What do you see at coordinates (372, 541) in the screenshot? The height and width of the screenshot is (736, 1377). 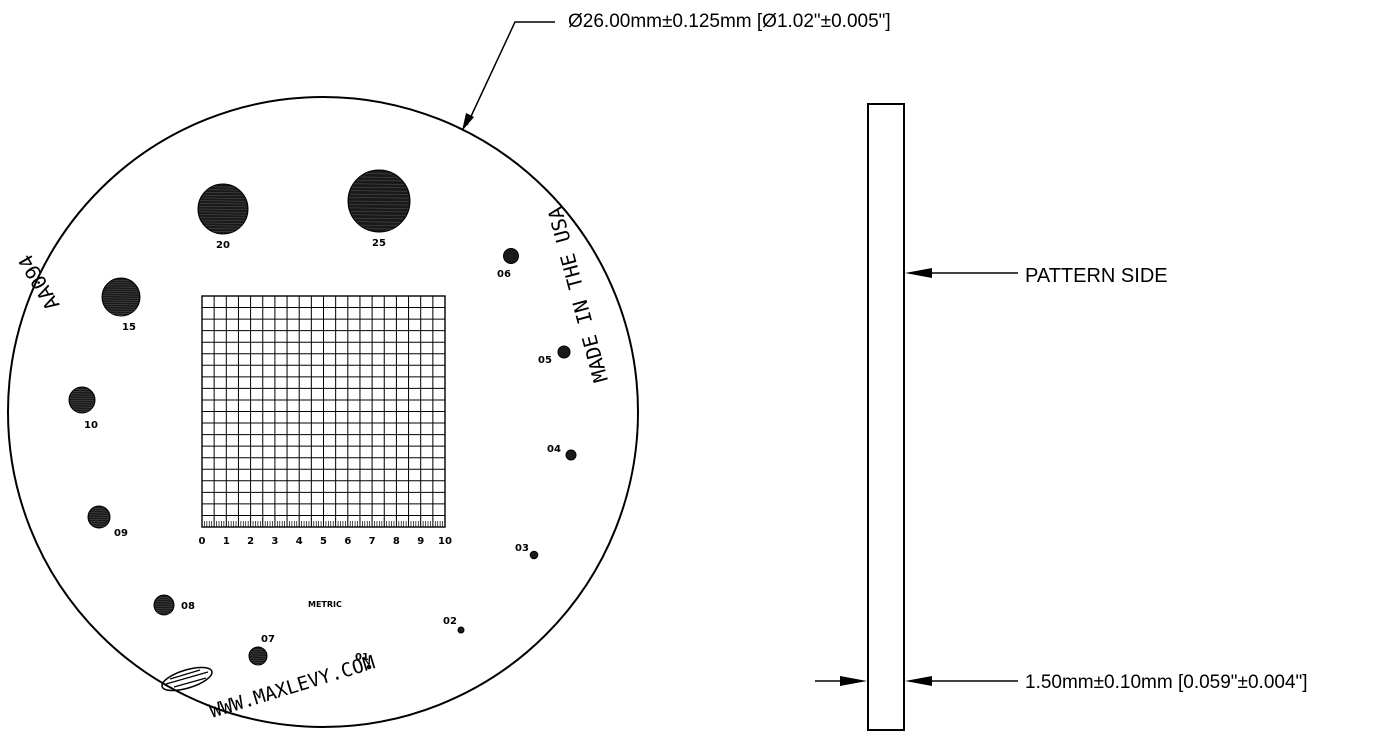 I see `scale-label: 7` at bounding box center [372, 541].